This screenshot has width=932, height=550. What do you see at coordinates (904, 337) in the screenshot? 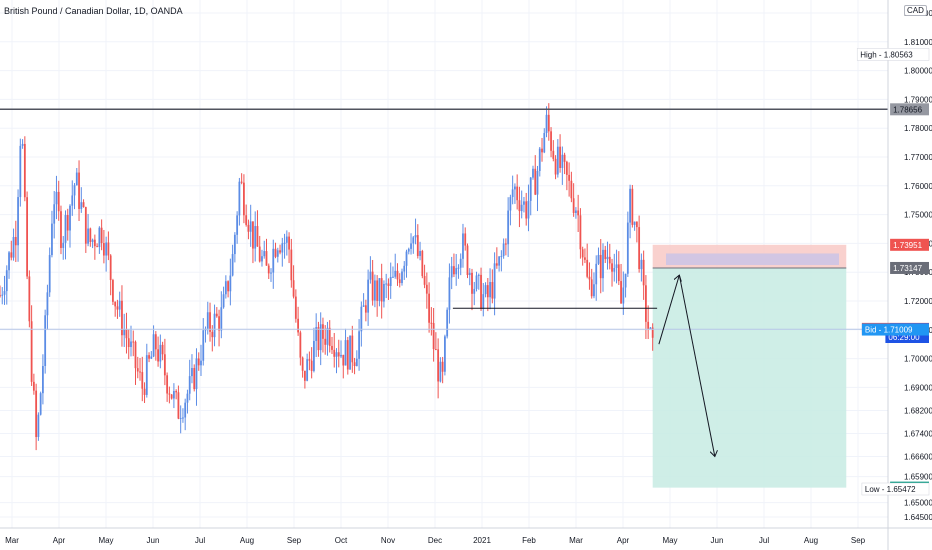
I see `price-label-countdown: 06:29:00` at bounding box center [904, 337].